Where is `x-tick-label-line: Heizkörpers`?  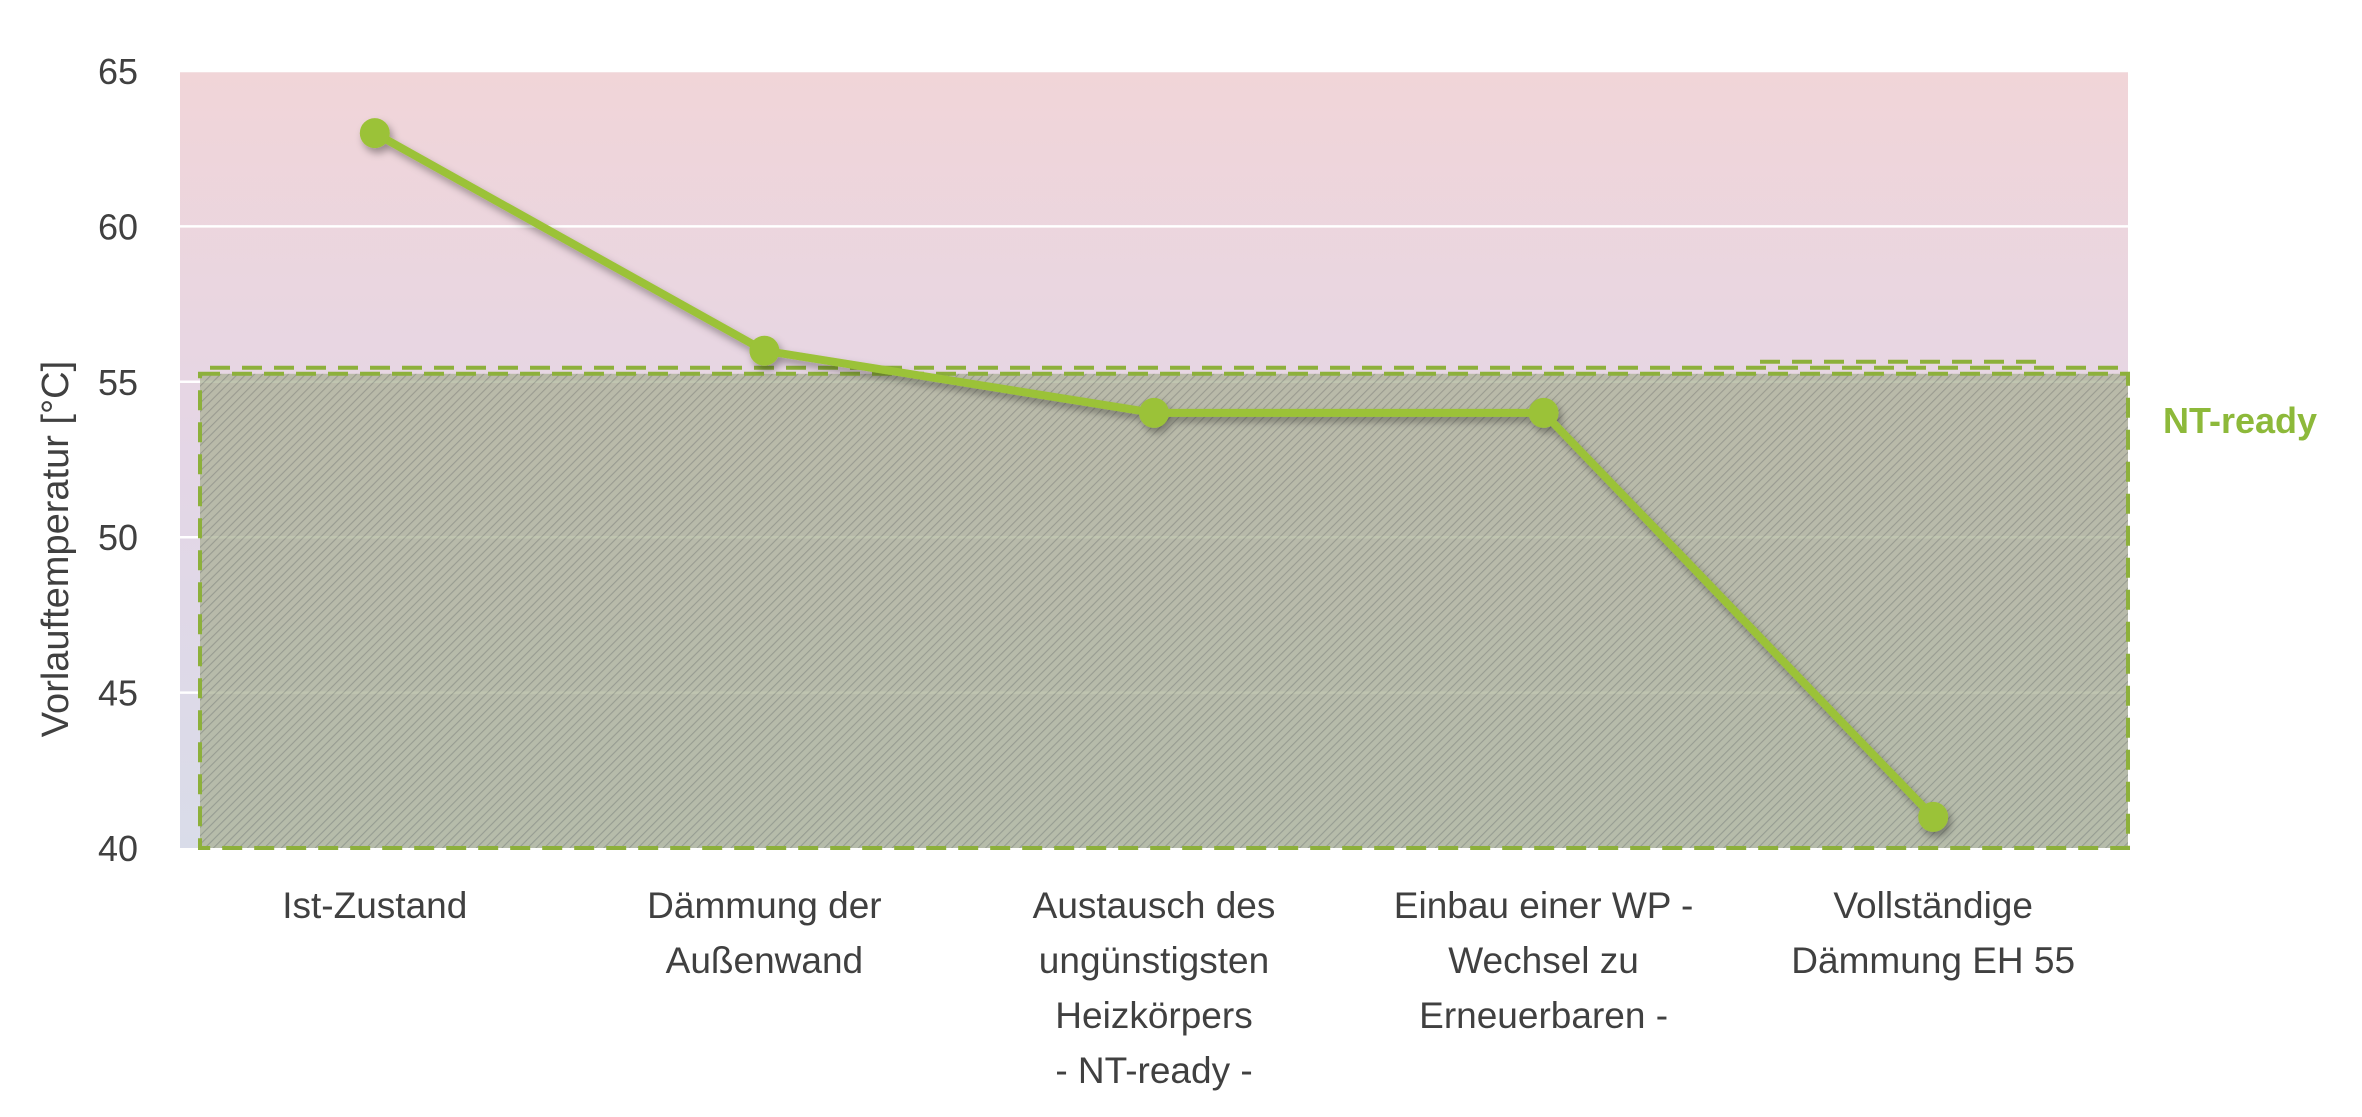
x-tick-label-line: Heizkörpers is located at coordinates (1153, 1015).